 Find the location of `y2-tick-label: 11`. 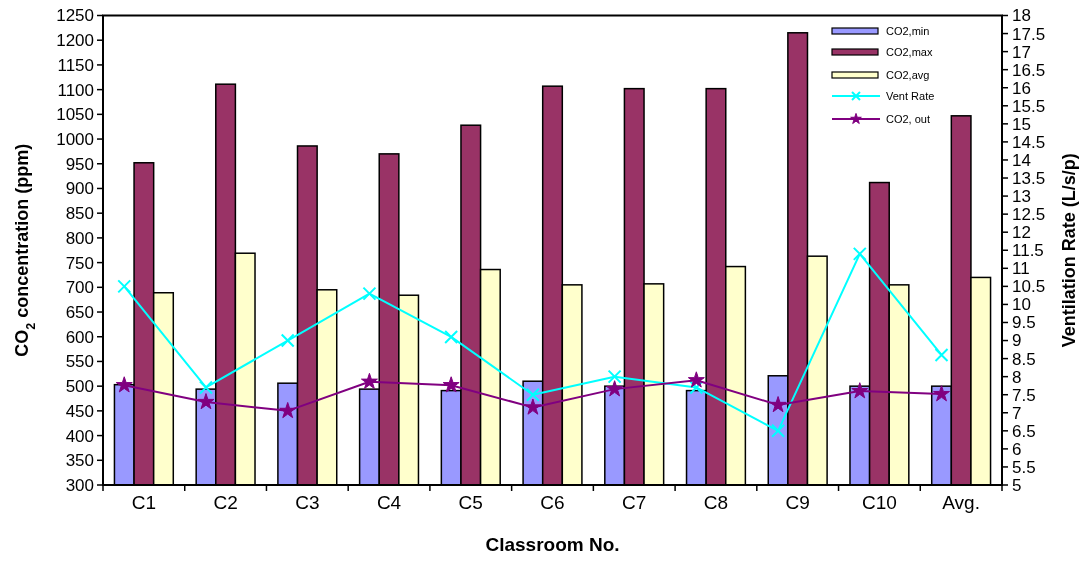

y2-tick-label: 11 is located at coordinates (1021, 269).